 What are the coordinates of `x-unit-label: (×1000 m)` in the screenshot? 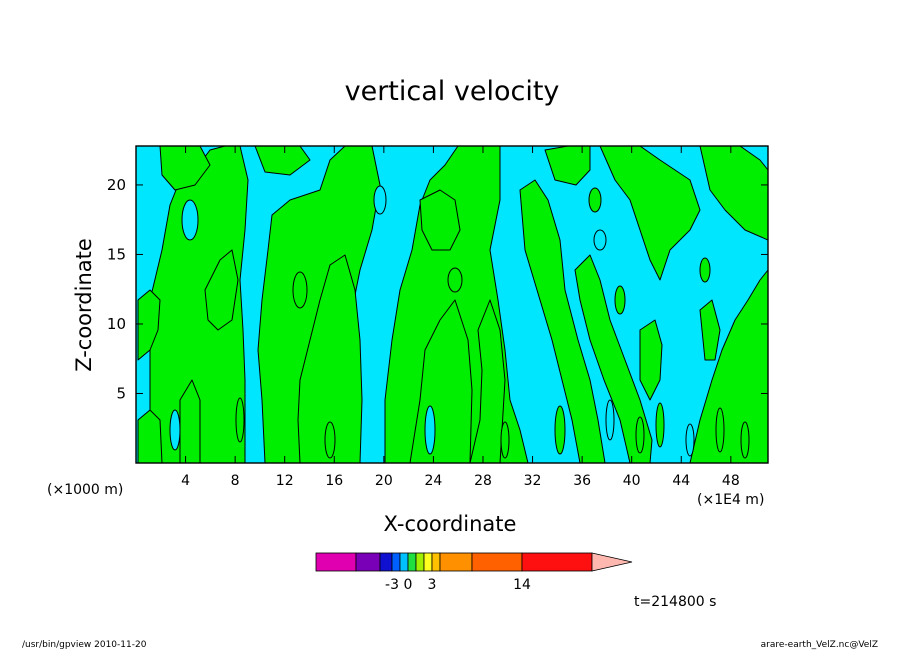 It's located at (85, 490).